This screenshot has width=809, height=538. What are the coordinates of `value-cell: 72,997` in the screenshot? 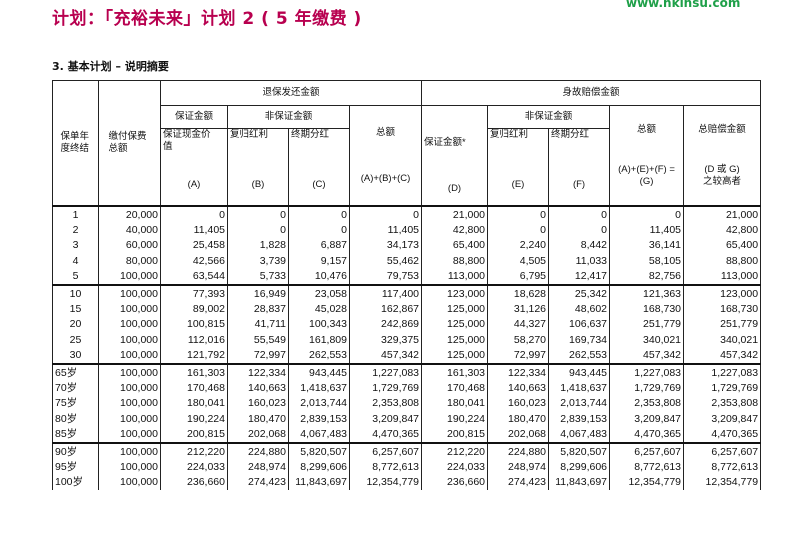 It's located at (518, 355).